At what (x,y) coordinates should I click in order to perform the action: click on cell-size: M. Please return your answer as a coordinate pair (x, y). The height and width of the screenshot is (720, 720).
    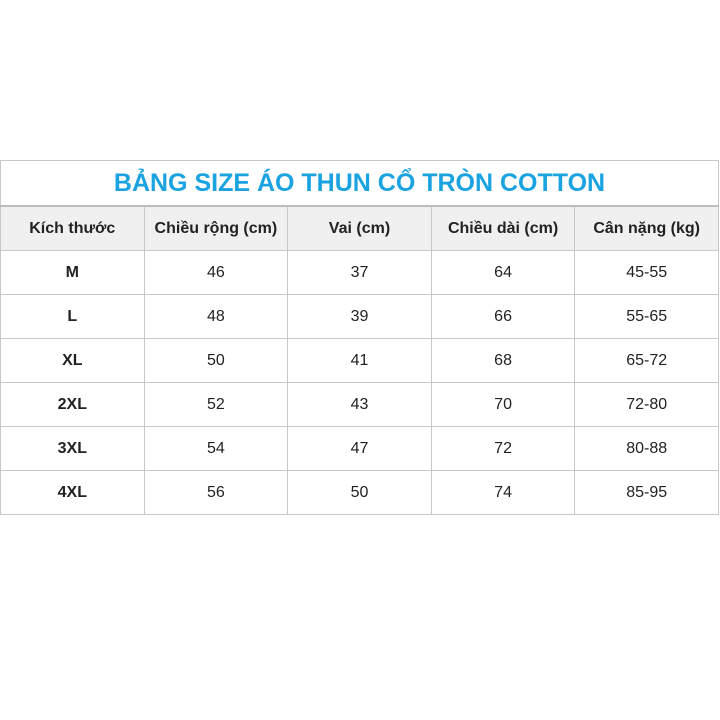
    Looking at the image, I should click on (72, 272).